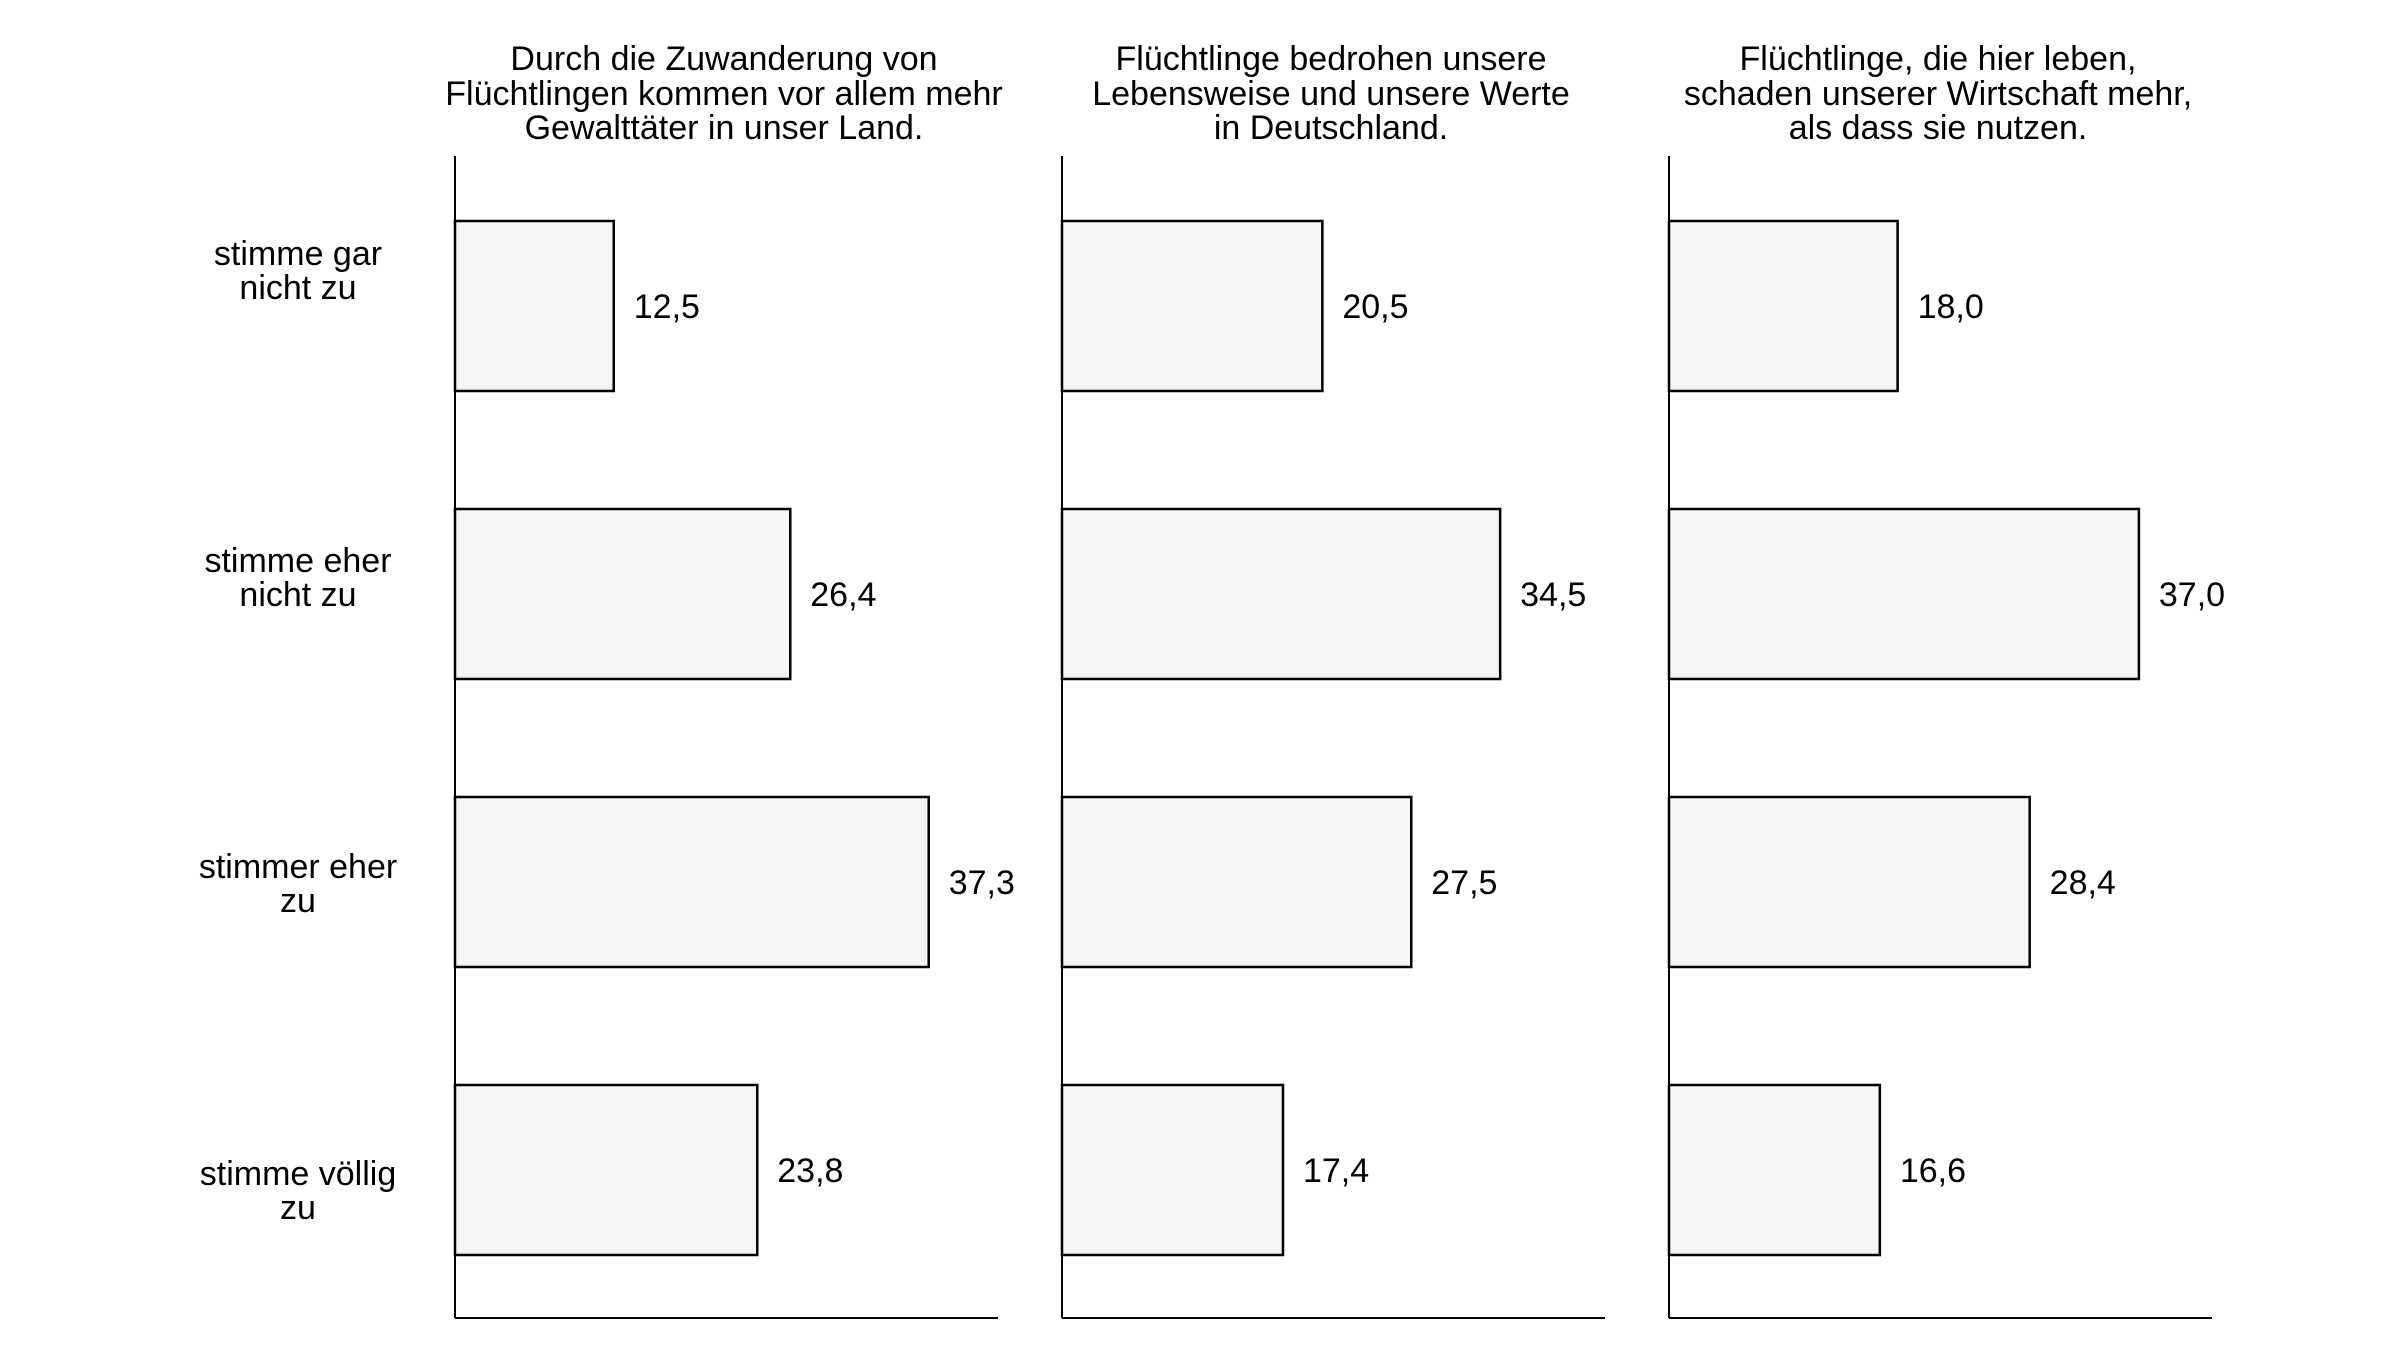 Image resolution: width=2400 pixels, height=1350 pixels. I want to click on panel-title-line: Gewalttäter in unser Land., so click(724, 128).